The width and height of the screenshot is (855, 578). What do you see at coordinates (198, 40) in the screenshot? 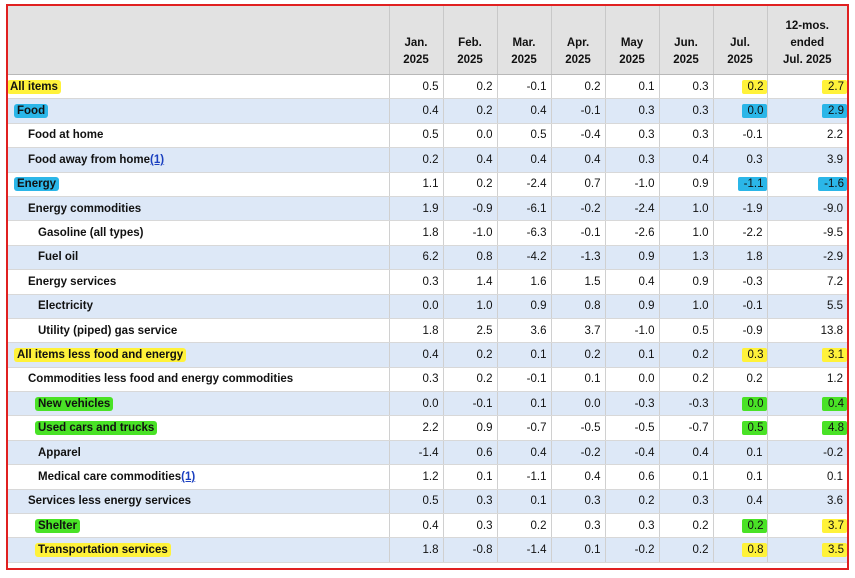
I see `header-item-label` at bounding box center [198, 40].